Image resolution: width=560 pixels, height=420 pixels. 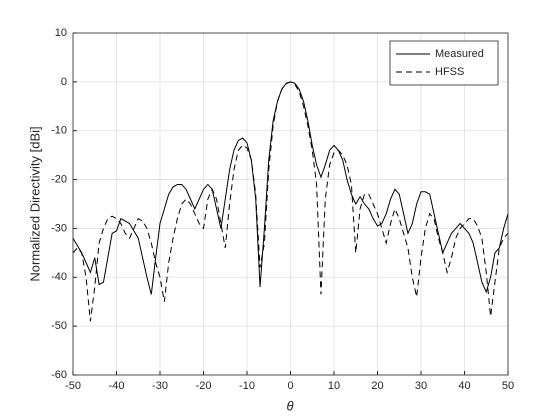 I want to click on x-tick-label: 30, so click(x=421, y=386).